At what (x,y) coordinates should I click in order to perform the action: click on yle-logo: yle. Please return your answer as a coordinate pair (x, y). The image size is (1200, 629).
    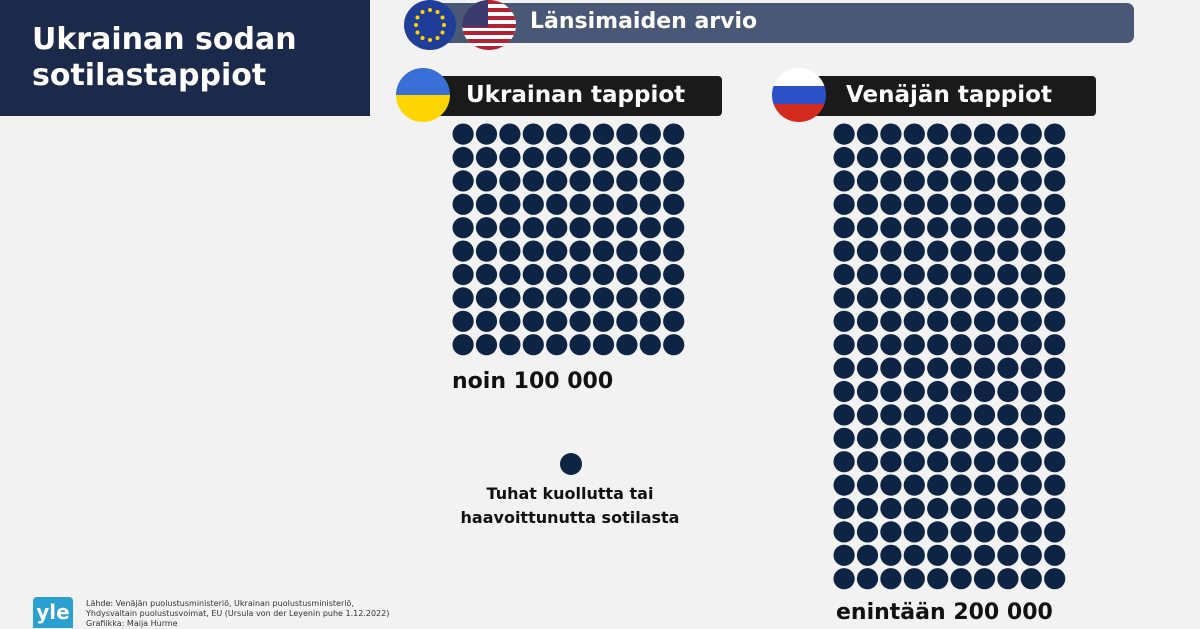
    Looking at the image, I should click on (53, 612).